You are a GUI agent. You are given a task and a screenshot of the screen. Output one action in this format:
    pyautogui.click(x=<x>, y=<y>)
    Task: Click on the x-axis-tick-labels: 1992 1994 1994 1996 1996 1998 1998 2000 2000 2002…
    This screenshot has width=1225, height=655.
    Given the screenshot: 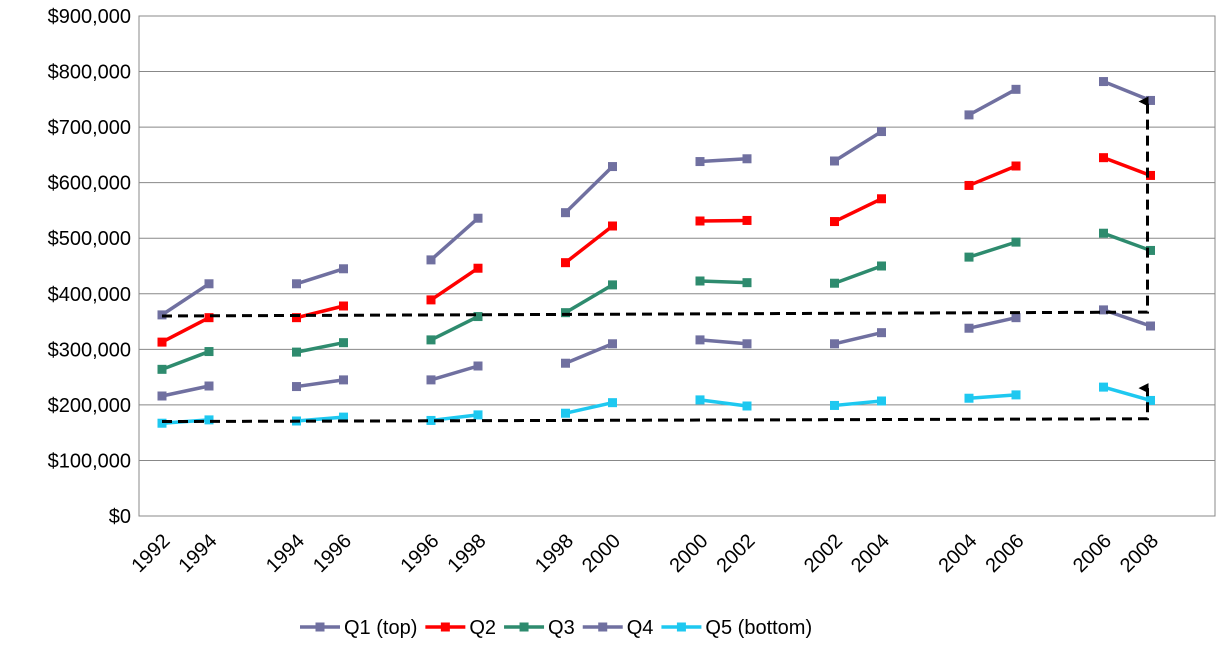 What is the action you would take?
    pyautogui.click(x=646, y=553)
    